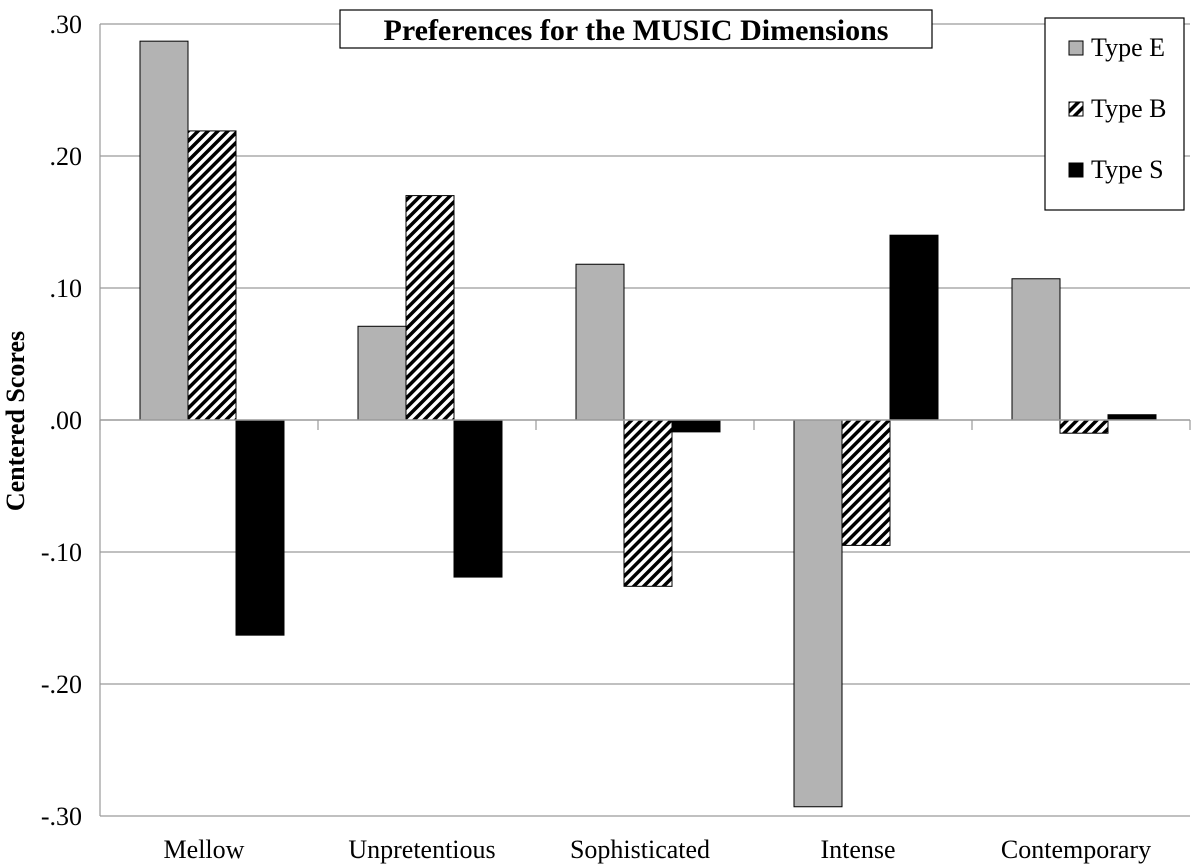 Image resolution: width=1200 pixels, height=868 pixels. I want to click on zero-axis, so click(645, 424).